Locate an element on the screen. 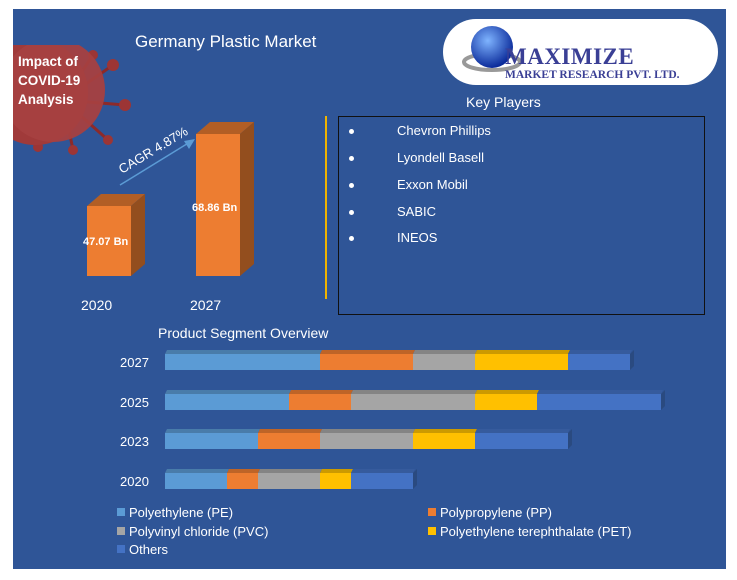 The image size is (737, 580). legend-item: Polypropylene (PP) is located at coordinates (490, 512).